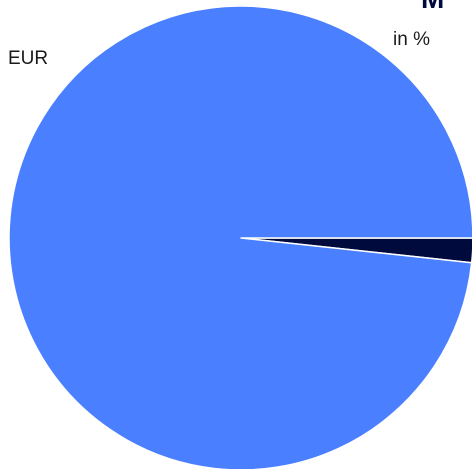 This screenshot has width=472, height=469. I want to click on chart-title: M, so click(432, 7).